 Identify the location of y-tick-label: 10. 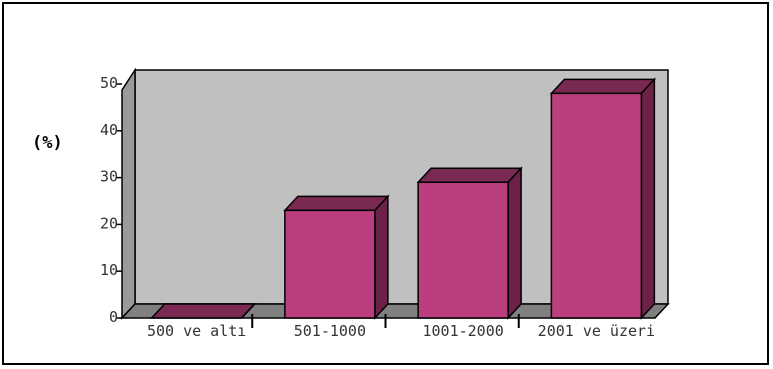
(109, 270).